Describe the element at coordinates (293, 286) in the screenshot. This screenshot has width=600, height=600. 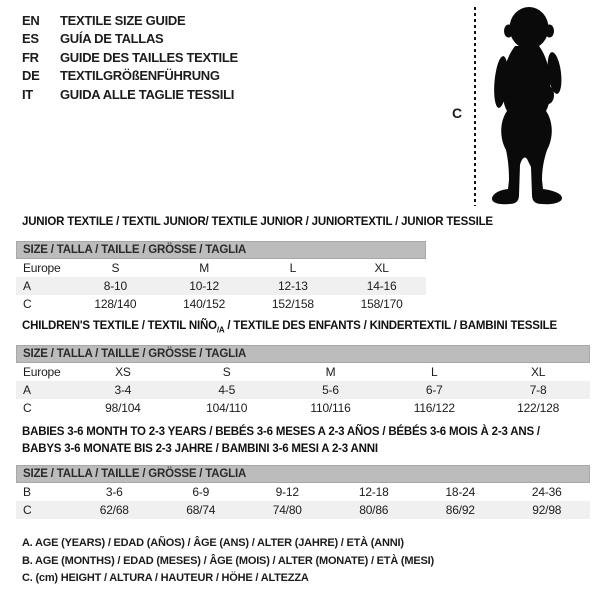
I see `age-cell: 12-13` at that location.